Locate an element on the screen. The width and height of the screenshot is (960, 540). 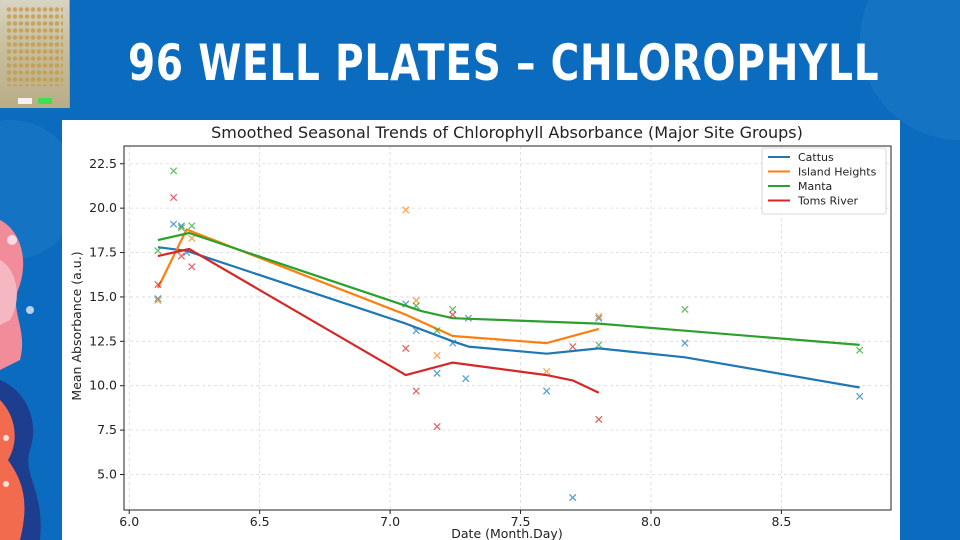
y-tick-label: 17.5 is located at coordinates (103, 252).